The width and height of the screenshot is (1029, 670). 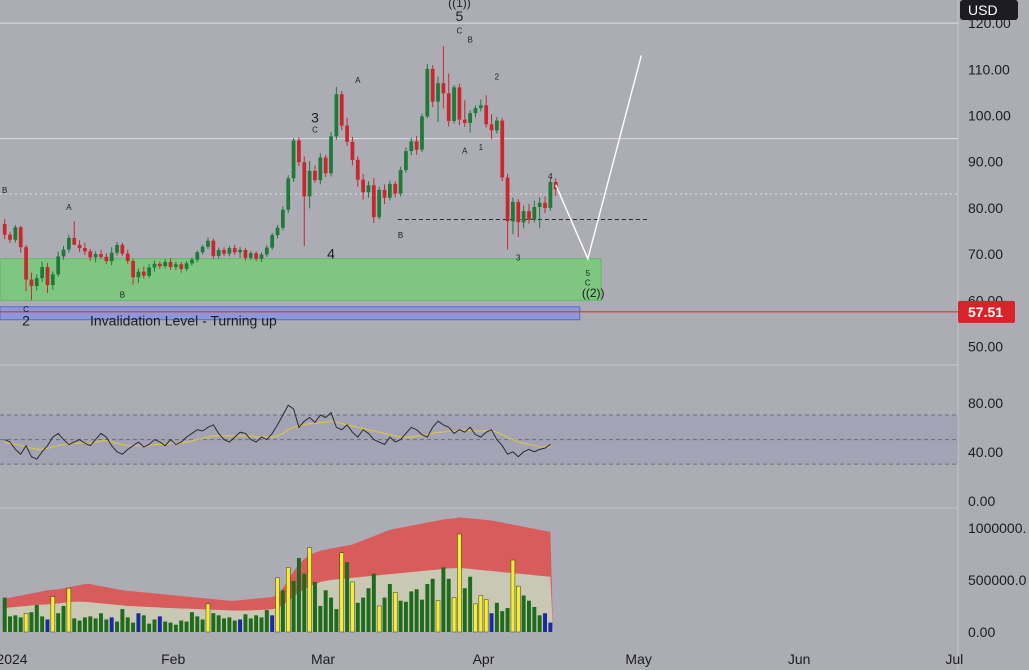 I want to click on volume-pane, so click(x=278, y=575).